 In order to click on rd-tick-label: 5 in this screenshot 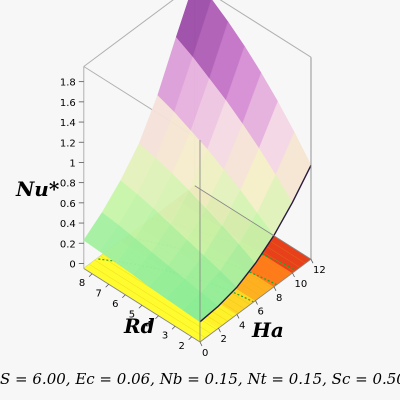, I will do `click(132, 314)`.